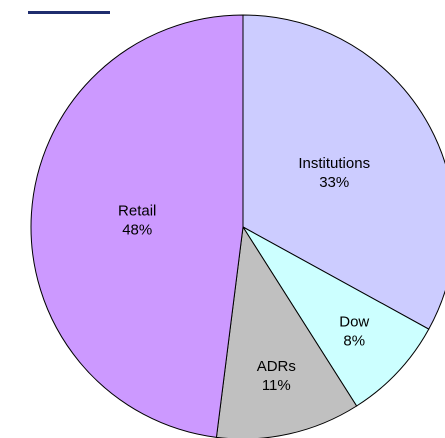 The width and height of the screenshot is (445, 438). What do you see at coordinates (334, 182) in the screenshot?
I see `slice-value-label: 33%` at bounding box center [334, 182].